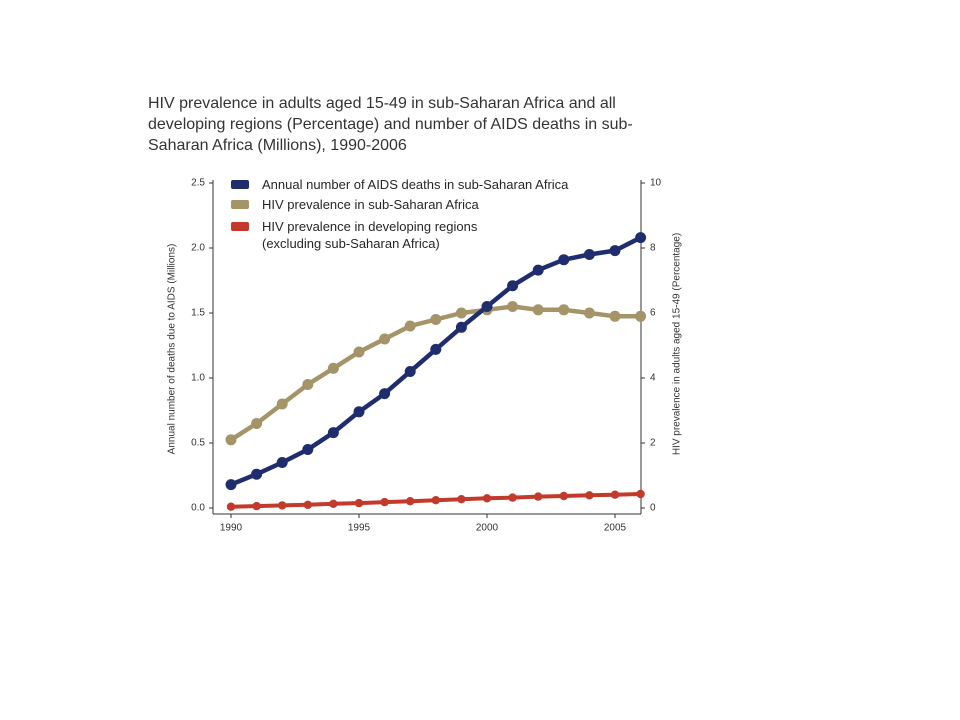  I want to click on x-tick-label: 1990, so click(231, 528).